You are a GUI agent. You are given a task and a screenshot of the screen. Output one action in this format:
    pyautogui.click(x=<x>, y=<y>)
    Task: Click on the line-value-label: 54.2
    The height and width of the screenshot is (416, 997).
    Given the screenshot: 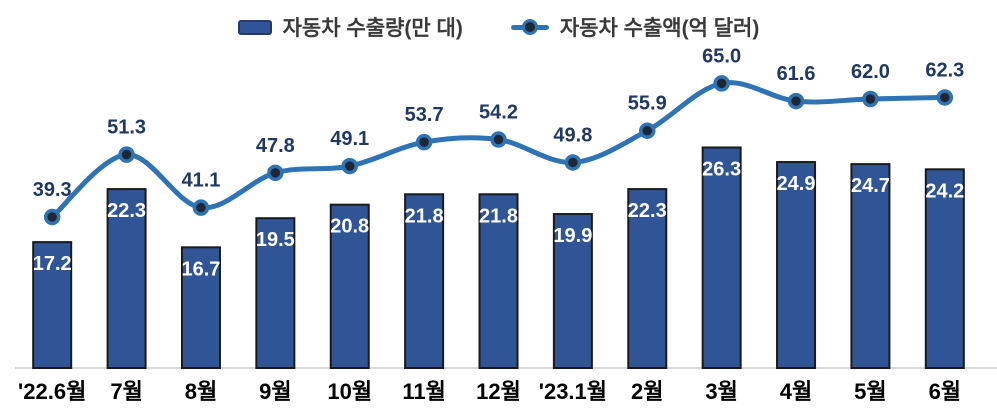 What is the action you would take?
    pyautogui.click(x=498, y=113)
    